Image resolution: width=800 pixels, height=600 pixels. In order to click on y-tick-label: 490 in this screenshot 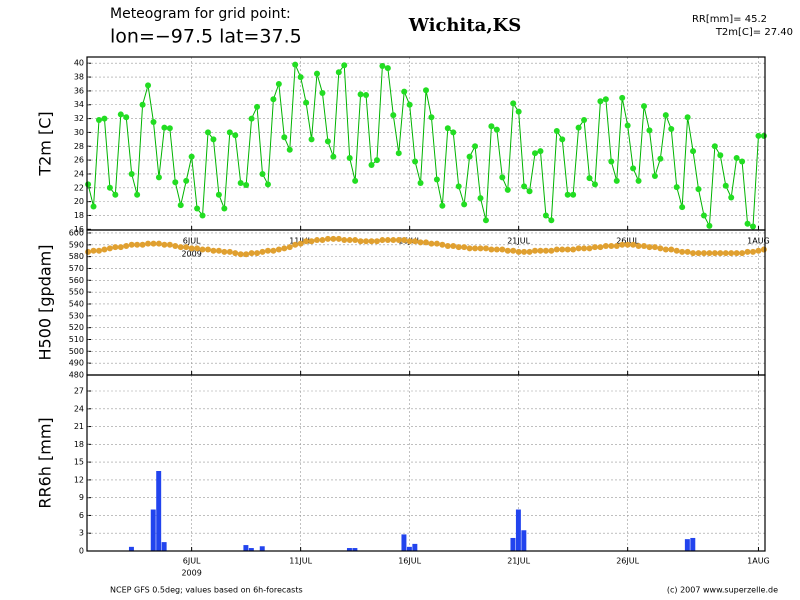, I will do `click(76, 363)`.